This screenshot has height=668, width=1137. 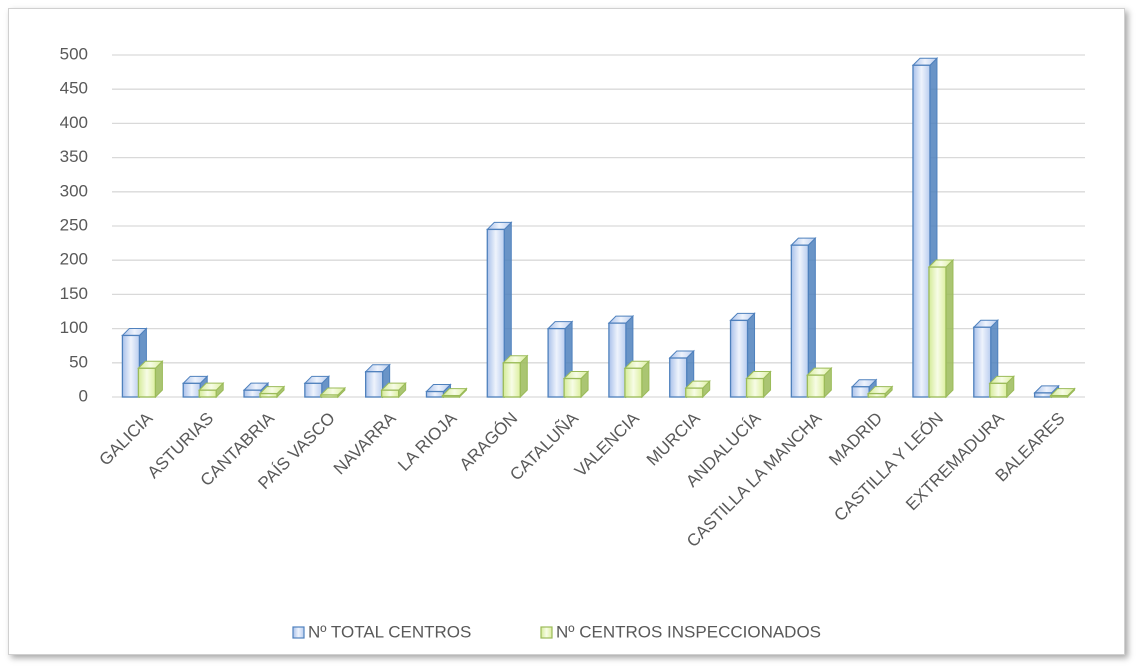 I want to click on y-tick-label: 50, so click(x=78, y=361).